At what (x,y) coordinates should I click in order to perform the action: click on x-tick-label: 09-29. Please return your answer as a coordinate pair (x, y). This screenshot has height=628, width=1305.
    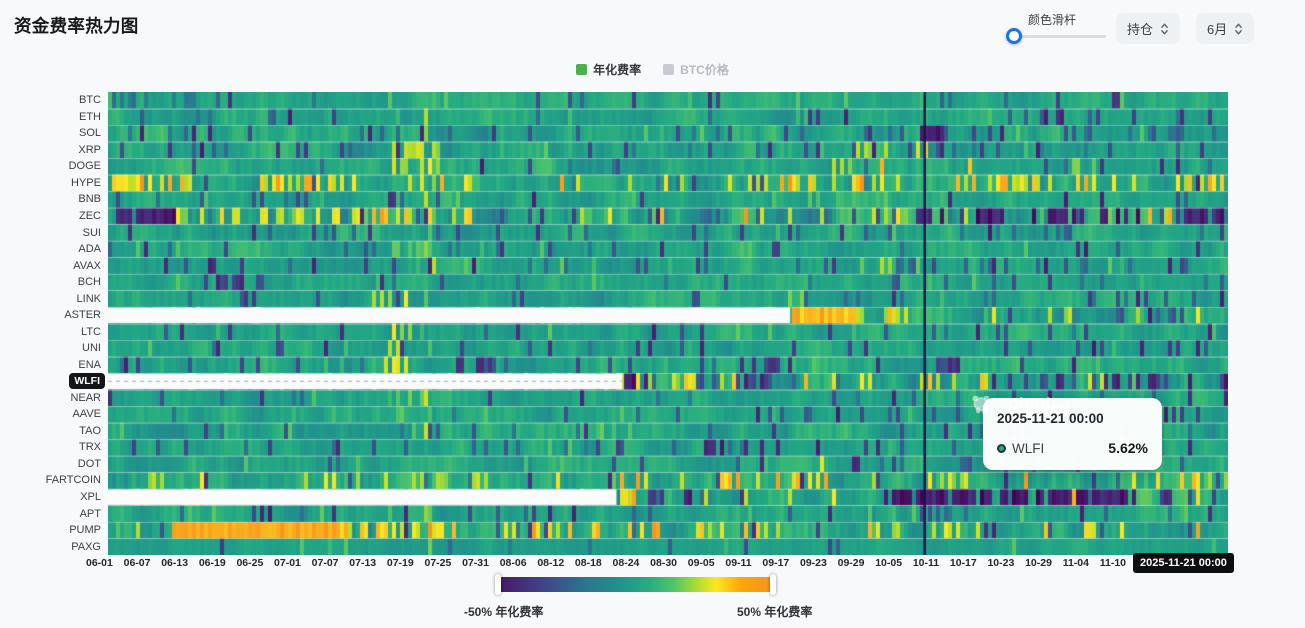
    Looking at the image, I should click on (851, 563).